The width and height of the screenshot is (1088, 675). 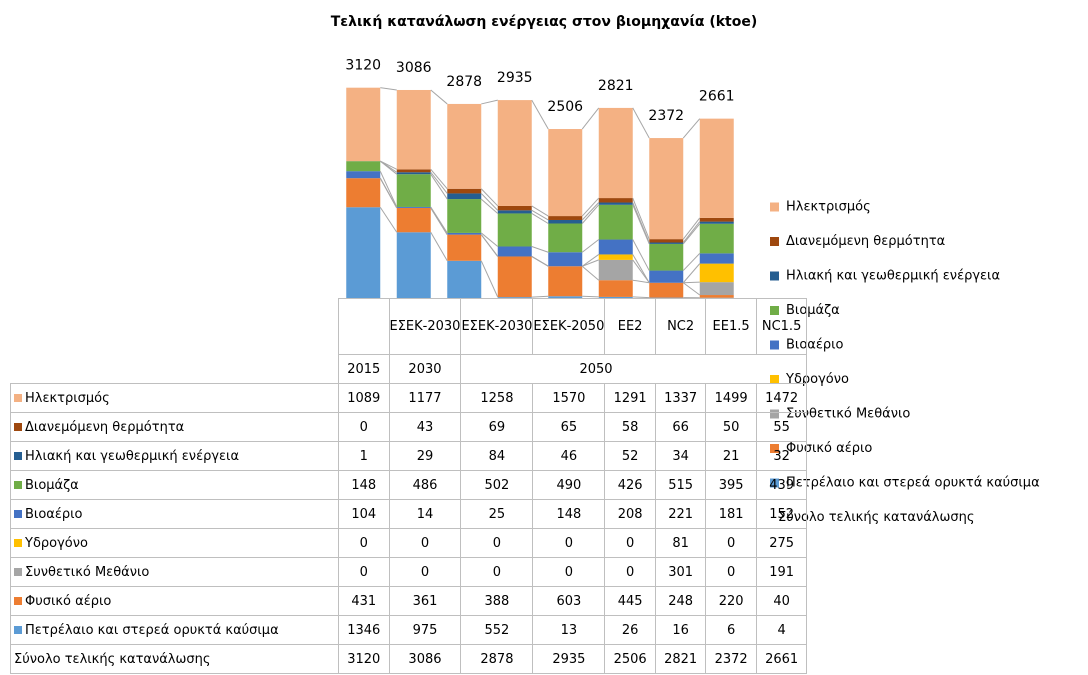 What do you see at coordinates (680, 630) in the screenshot?
I see `table-value: 16` at bounding box center [680, 630].